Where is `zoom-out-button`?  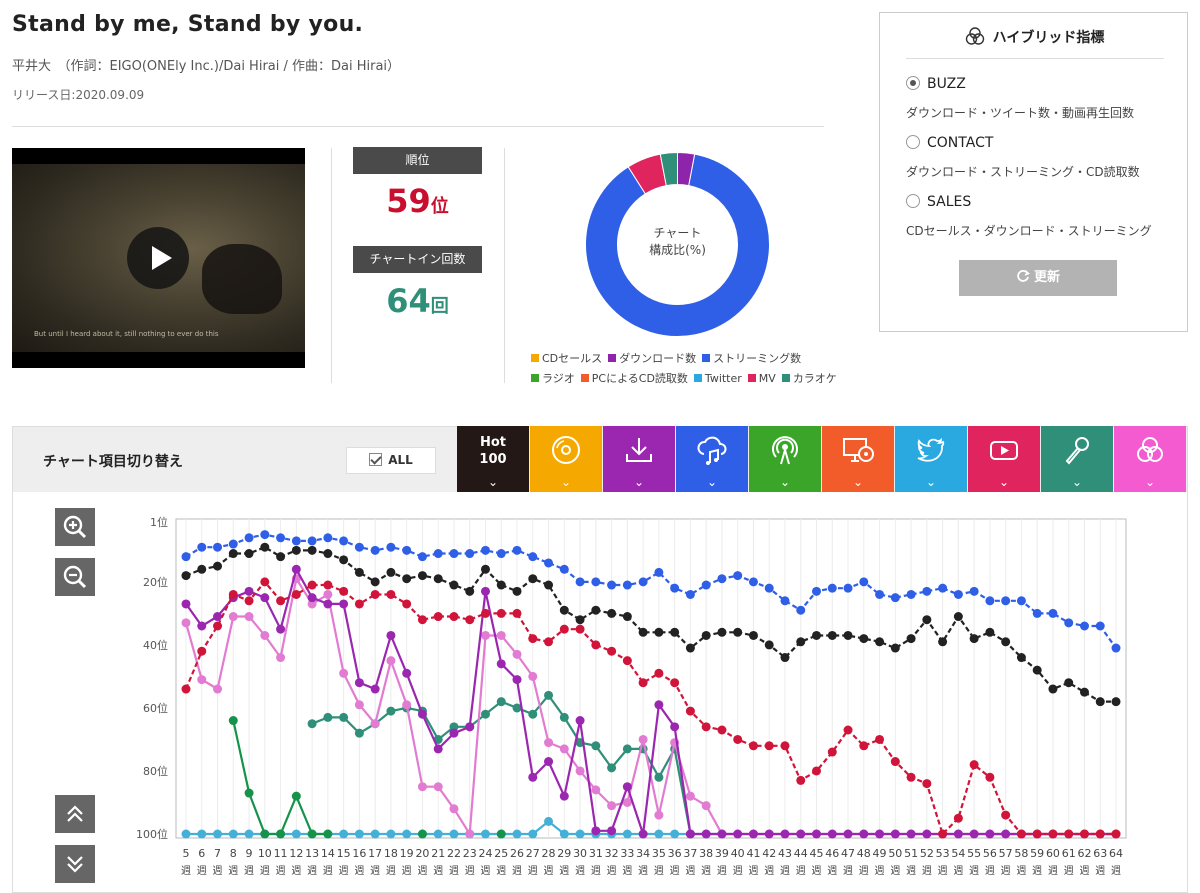 zoom-out-button is located at coordinates (75, 577).